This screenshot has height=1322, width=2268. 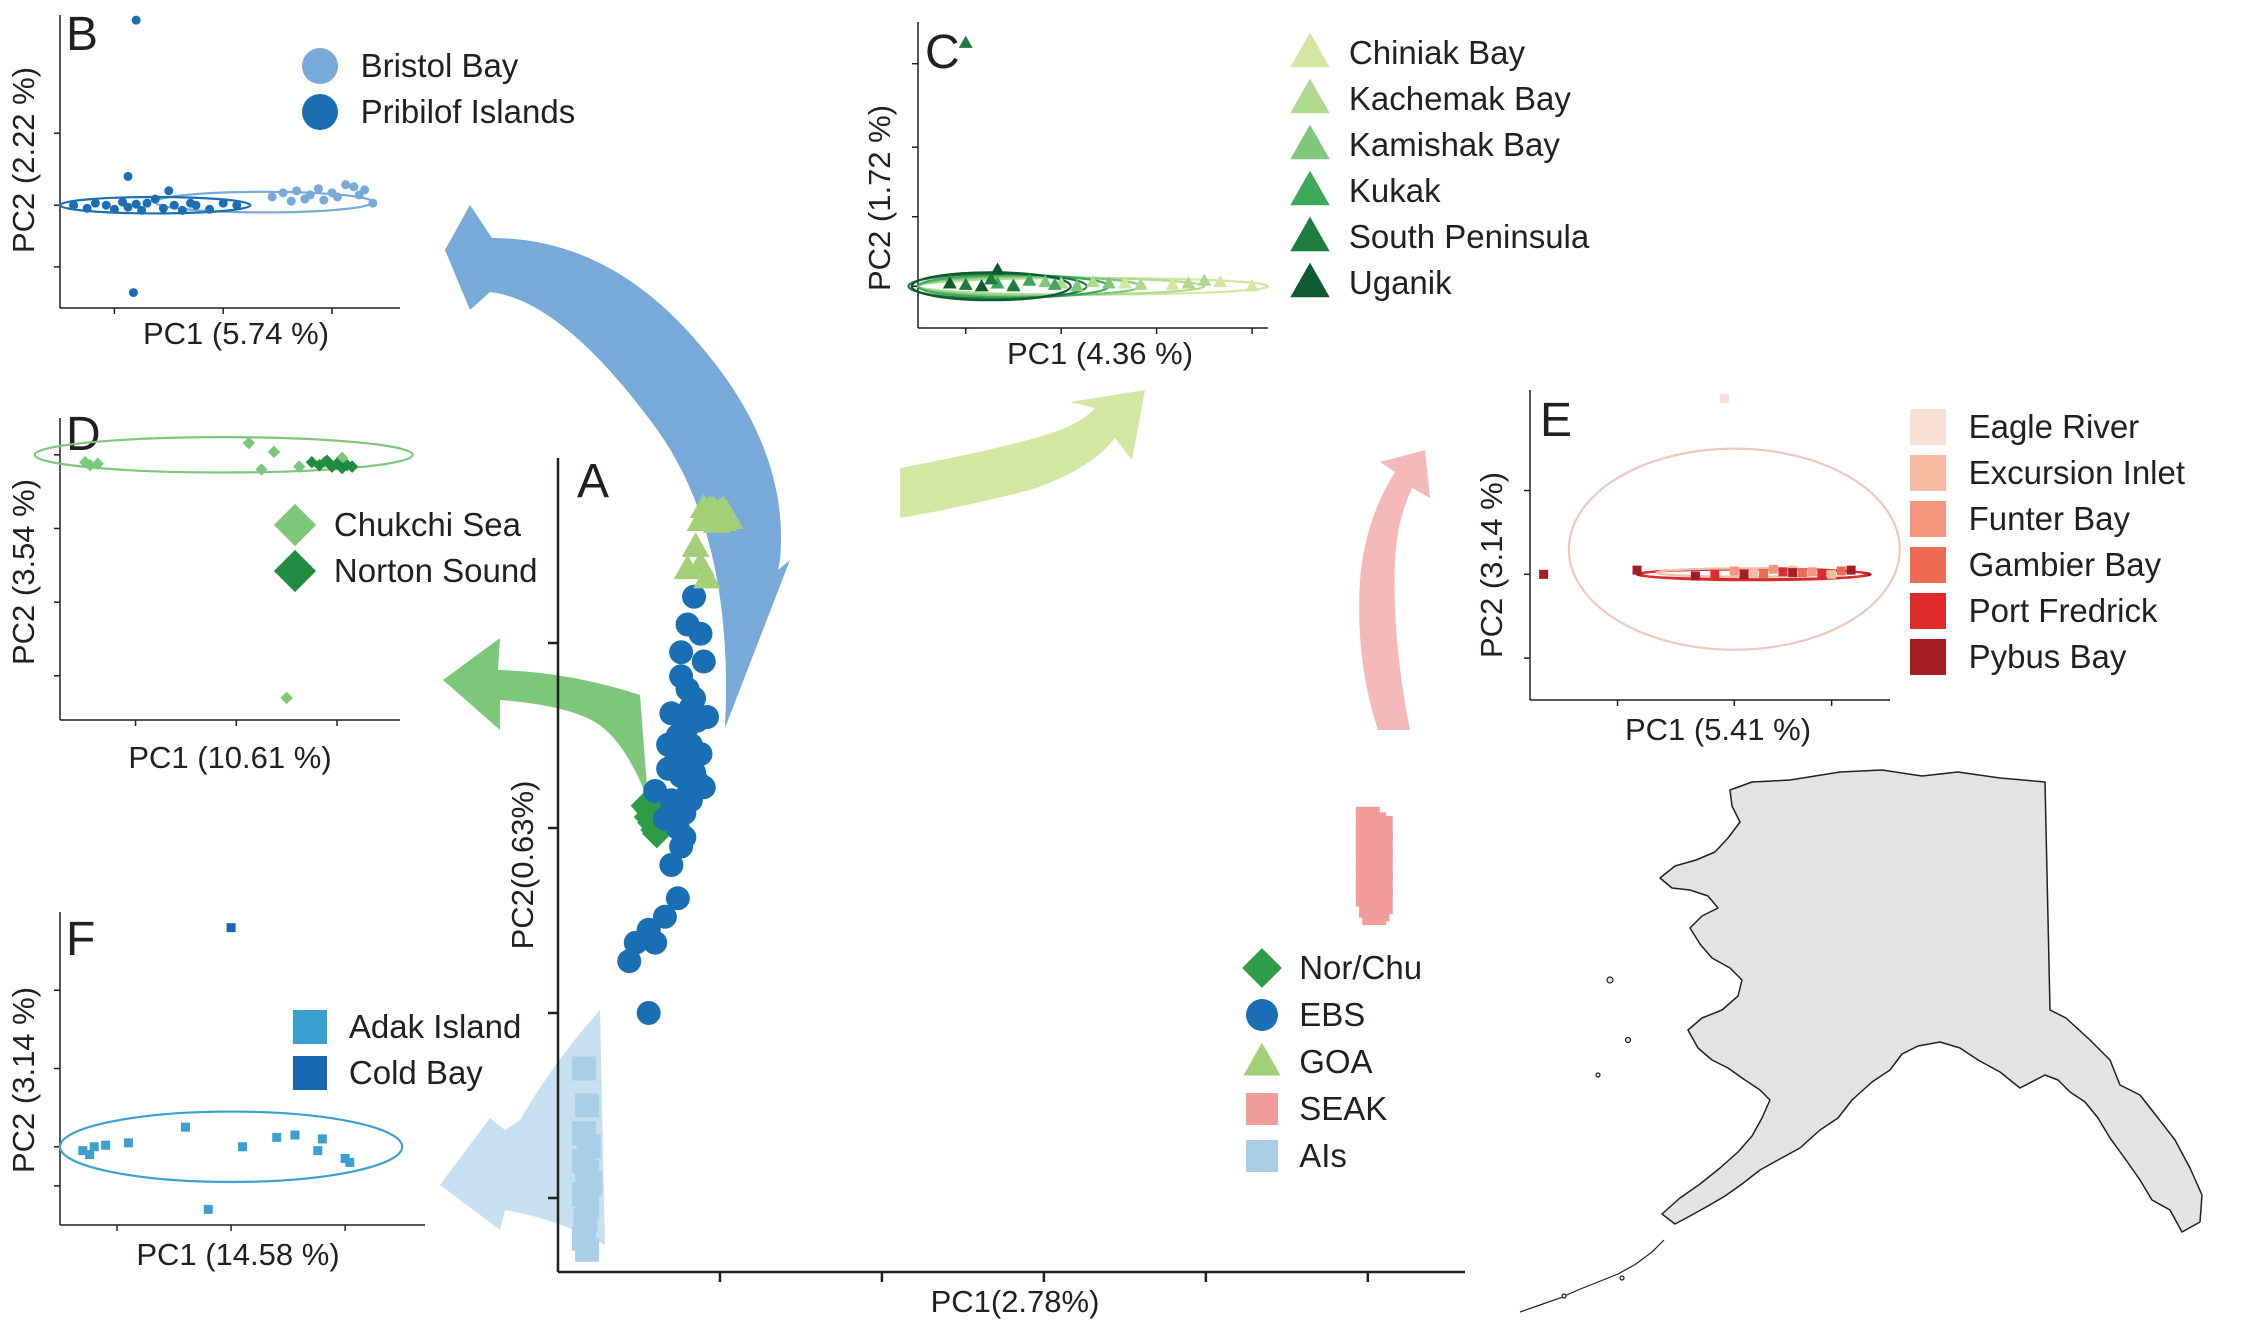 I want to click on point-eagle-river, so click(x=1725, y=398).